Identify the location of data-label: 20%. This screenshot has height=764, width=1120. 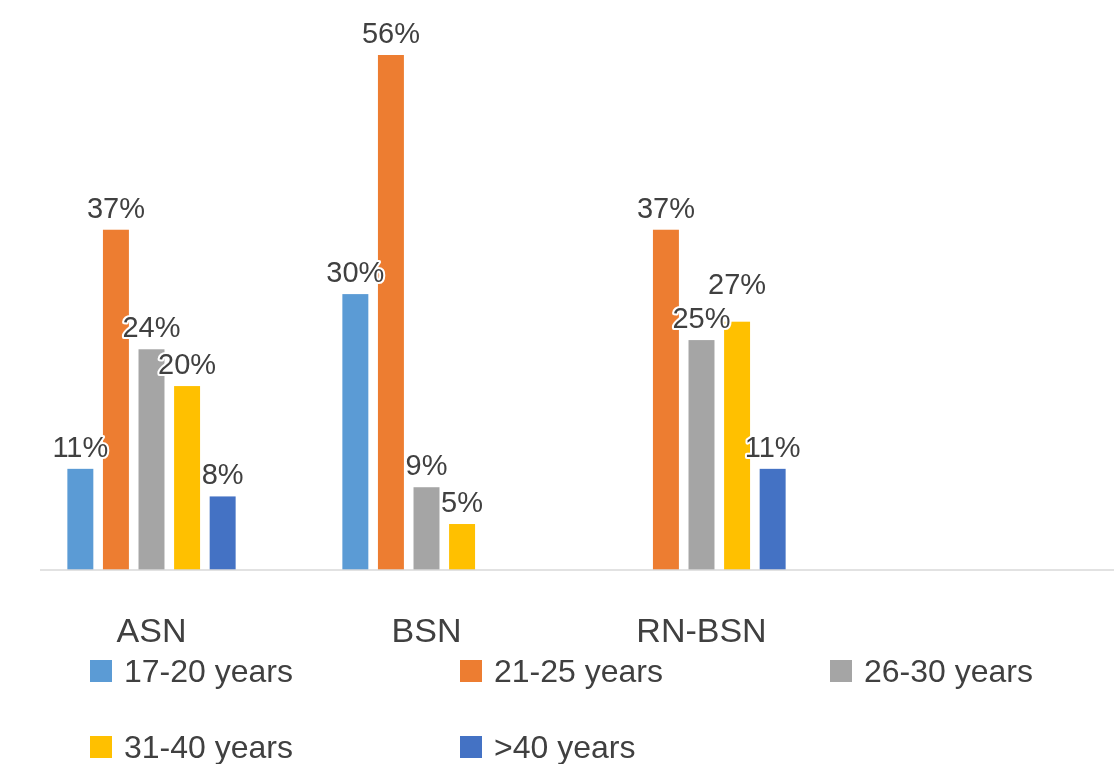
(187, 364).